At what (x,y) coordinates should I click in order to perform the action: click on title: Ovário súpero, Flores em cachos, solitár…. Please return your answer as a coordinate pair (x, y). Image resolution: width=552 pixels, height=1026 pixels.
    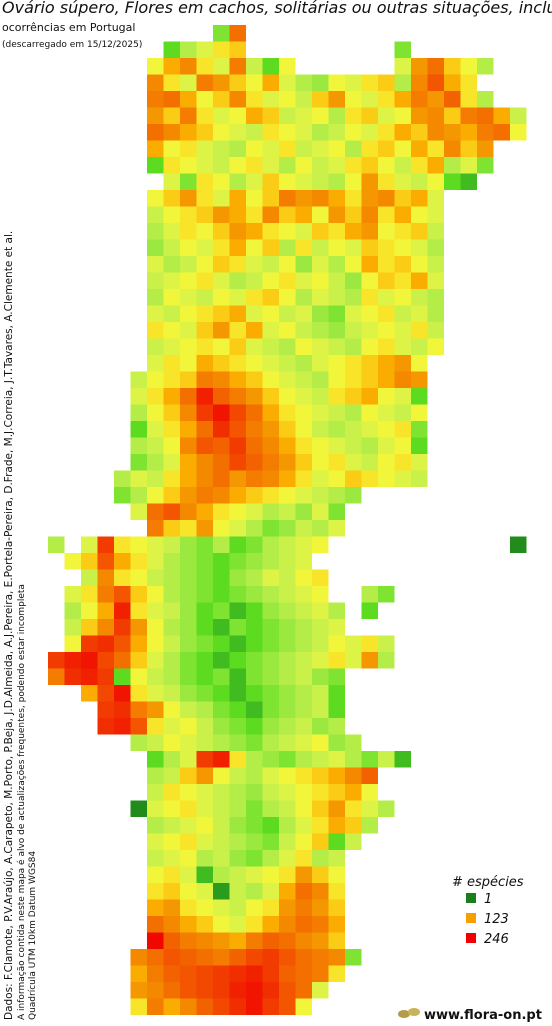
    Looking at the image, I should click on (277, 8).